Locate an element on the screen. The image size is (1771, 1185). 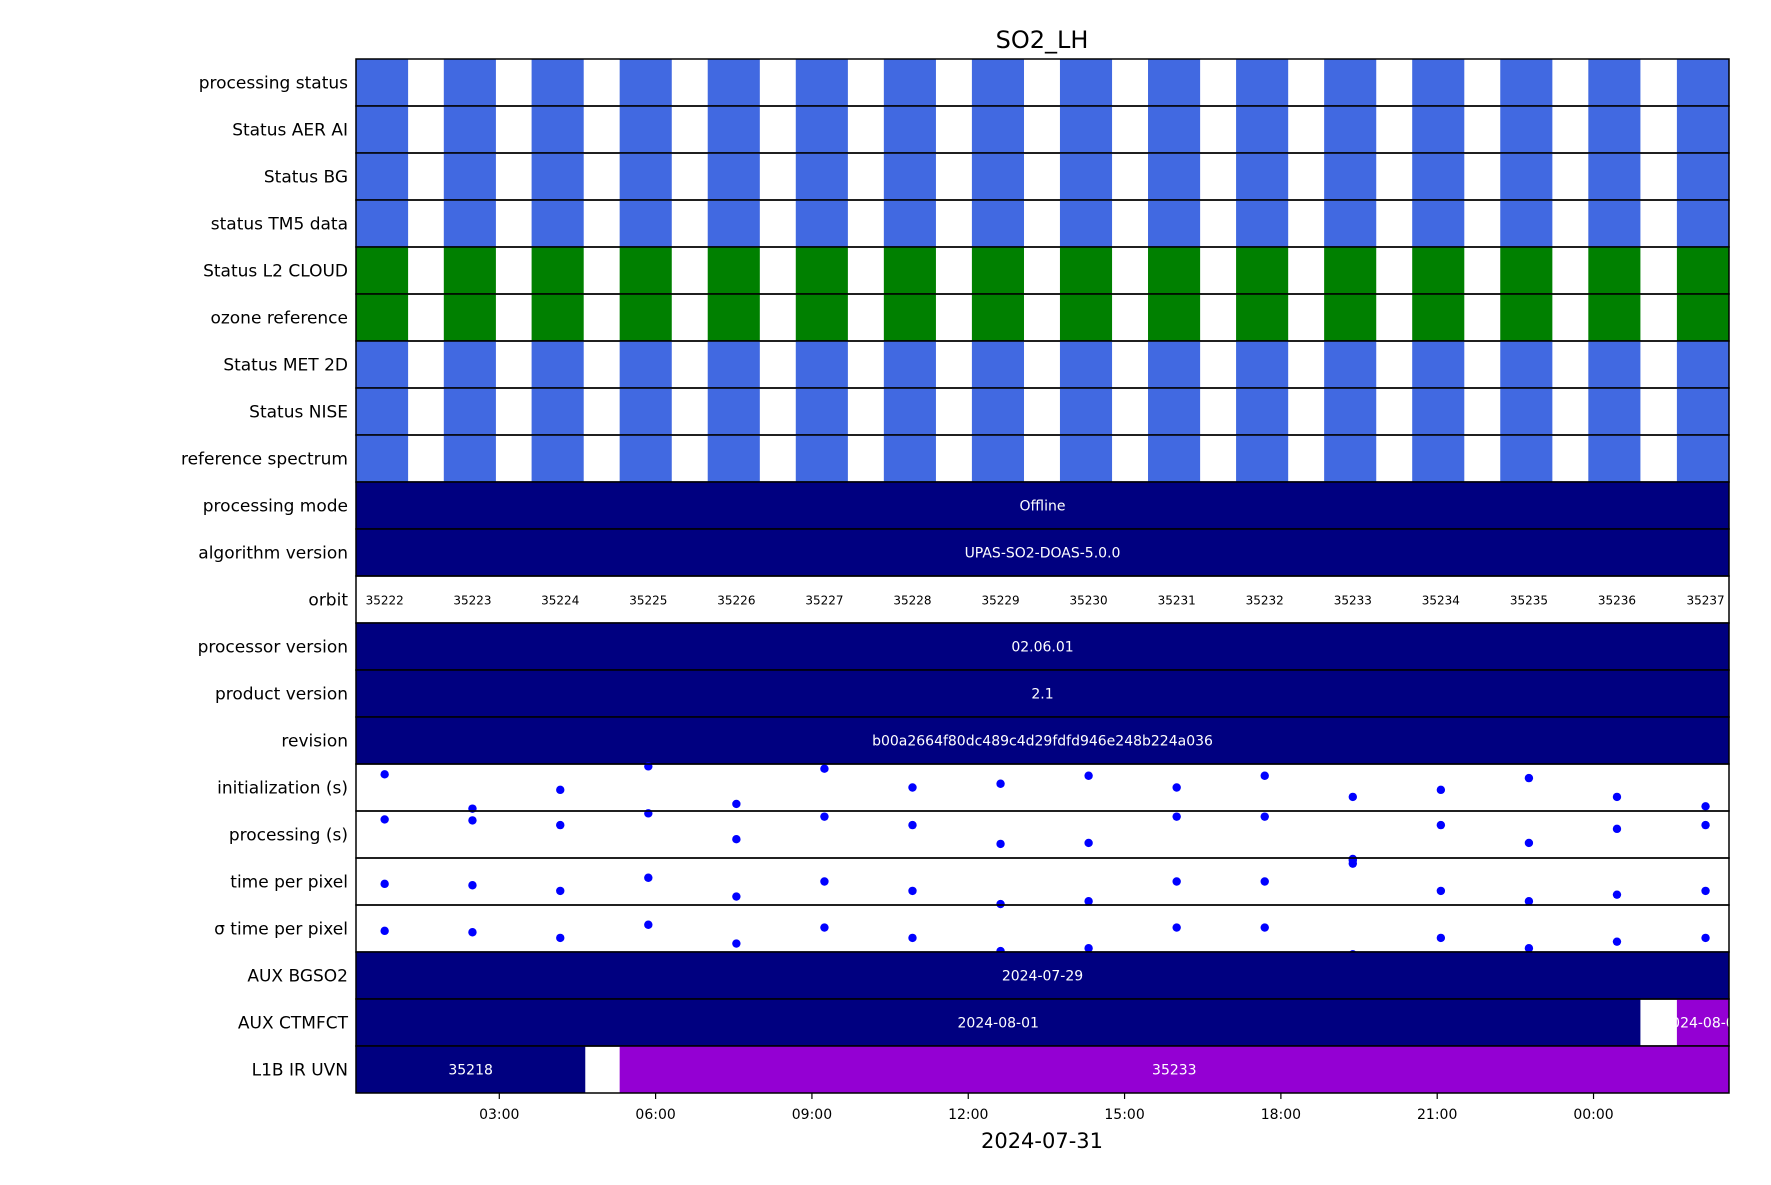
row-label-status-tm5-data: status TM5 data is located at coordinates (279, 225).